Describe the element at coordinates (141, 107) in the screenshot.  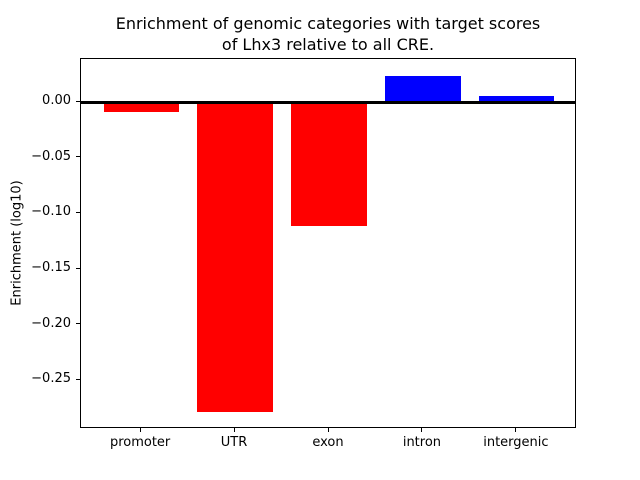
I see `bar-promoter` at that location.